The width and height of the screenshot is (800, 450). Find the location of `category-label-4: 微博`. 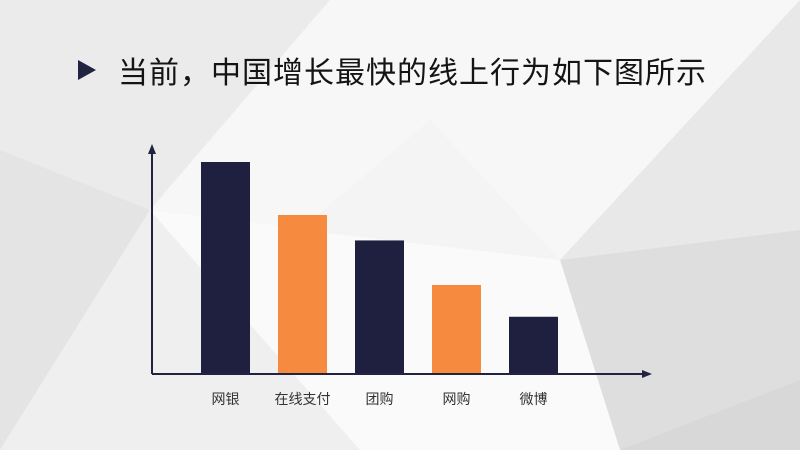

category-label-4: 微博 is located at coordinates (534, 399).